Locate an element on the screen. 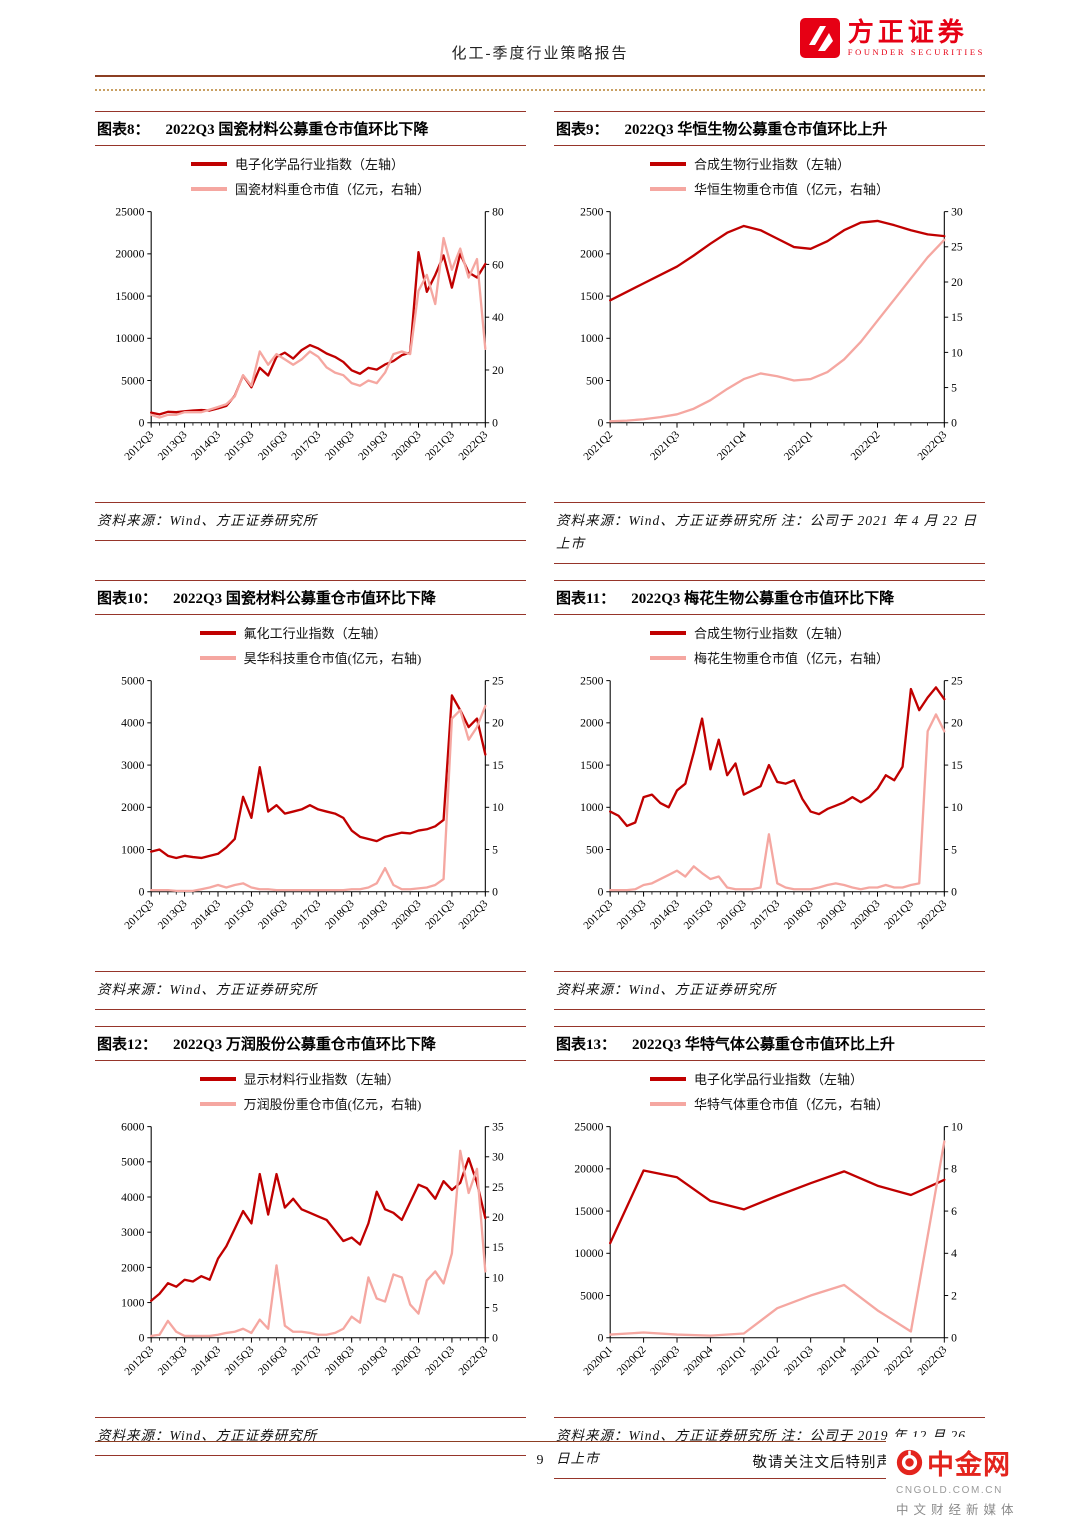 The height and width of the screenshot is (1527, 1080). legend-item: 合成生物行业指数（左轴） is located at coordinates (749, 163).